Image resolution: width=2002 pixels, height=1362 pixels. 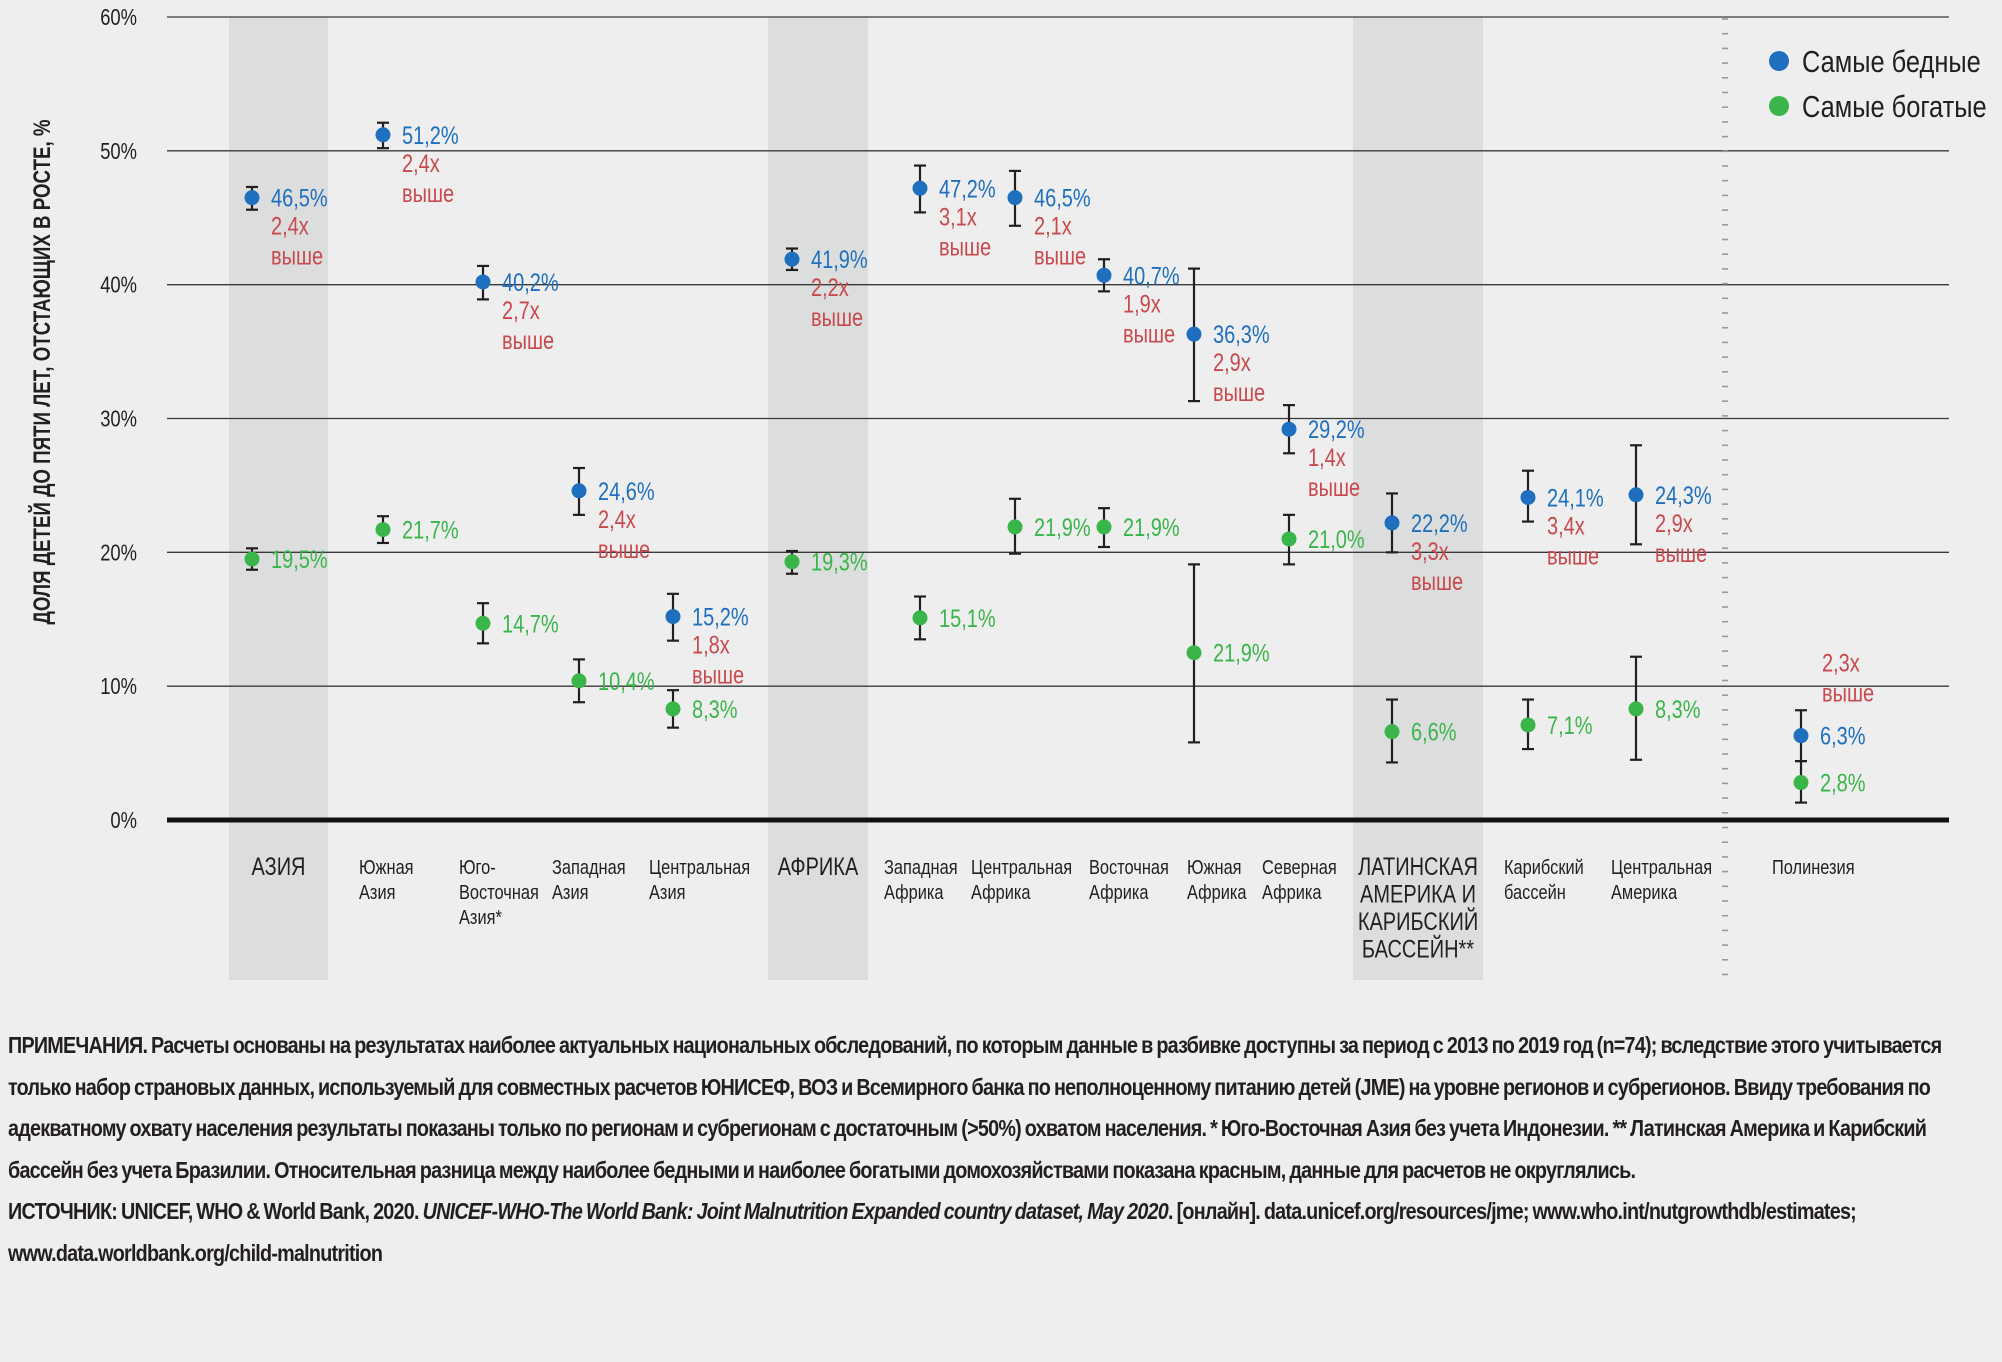 I want to click on legend-richest-label: Самые богатые, so click(x=1894, y=107).